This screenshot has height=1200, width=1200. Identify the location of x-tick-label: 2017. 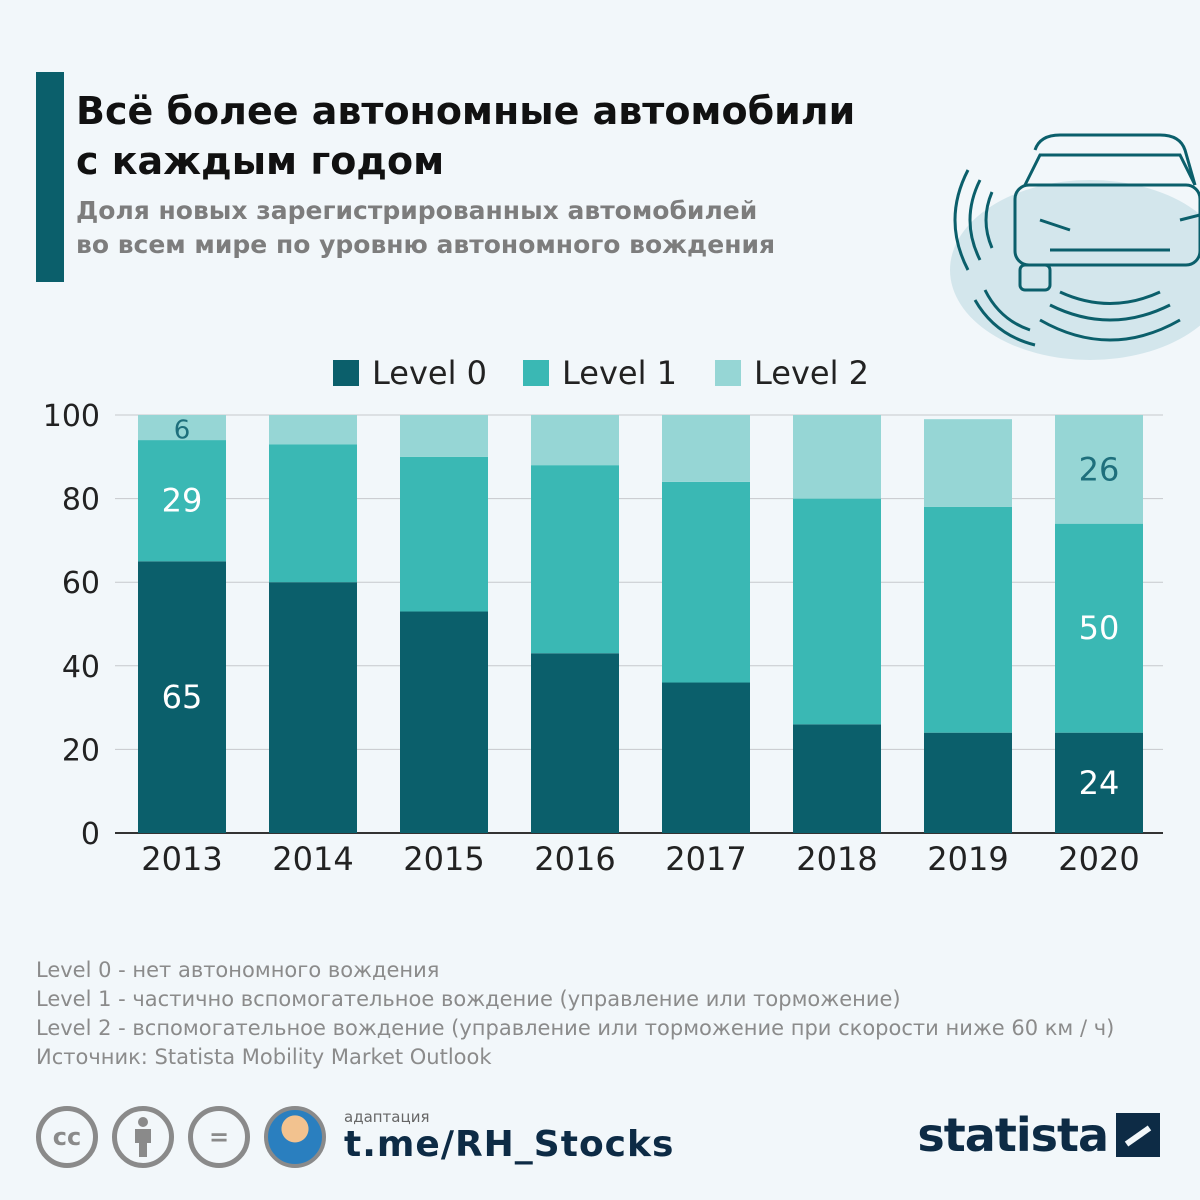
(705, 859).